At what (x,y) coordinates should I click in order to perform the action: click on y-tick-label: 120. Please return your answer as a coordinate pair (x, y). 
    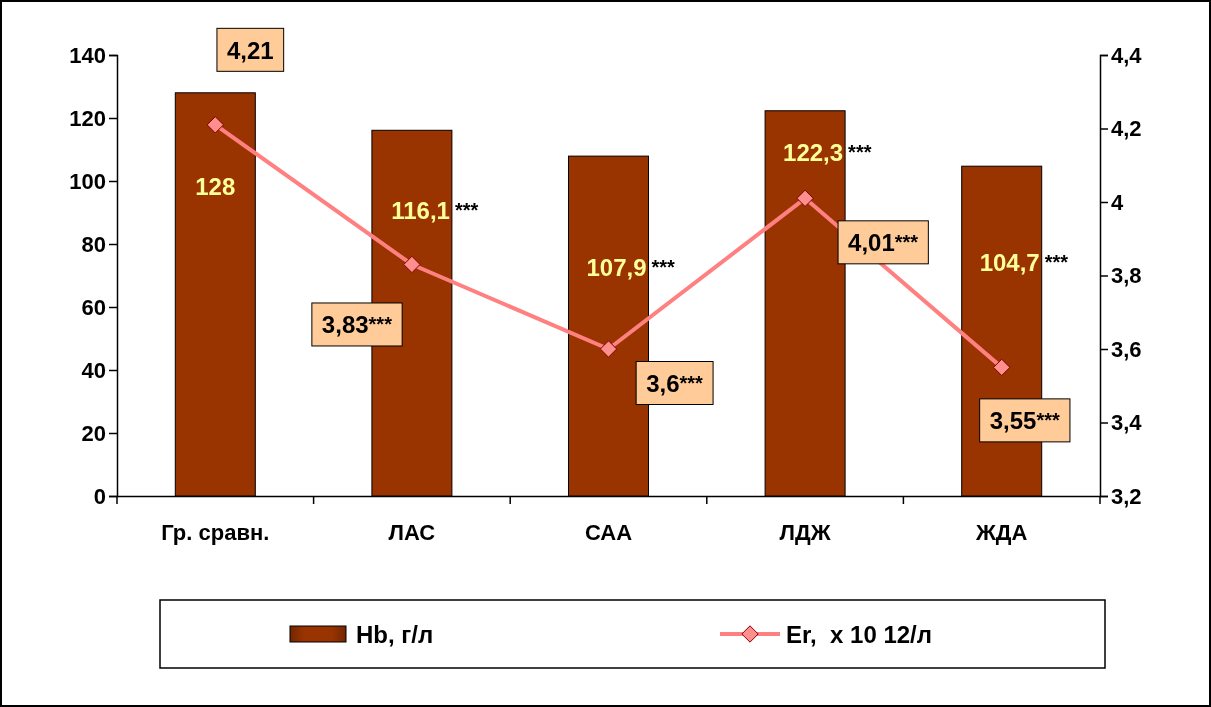
    Looking at the image, I should click on (87, 118).